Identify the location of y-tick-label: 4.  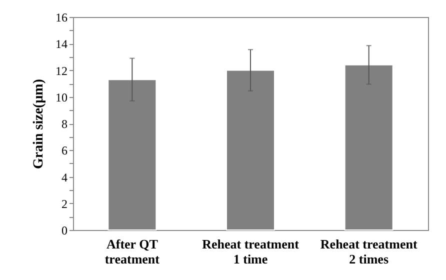
(65, 177).